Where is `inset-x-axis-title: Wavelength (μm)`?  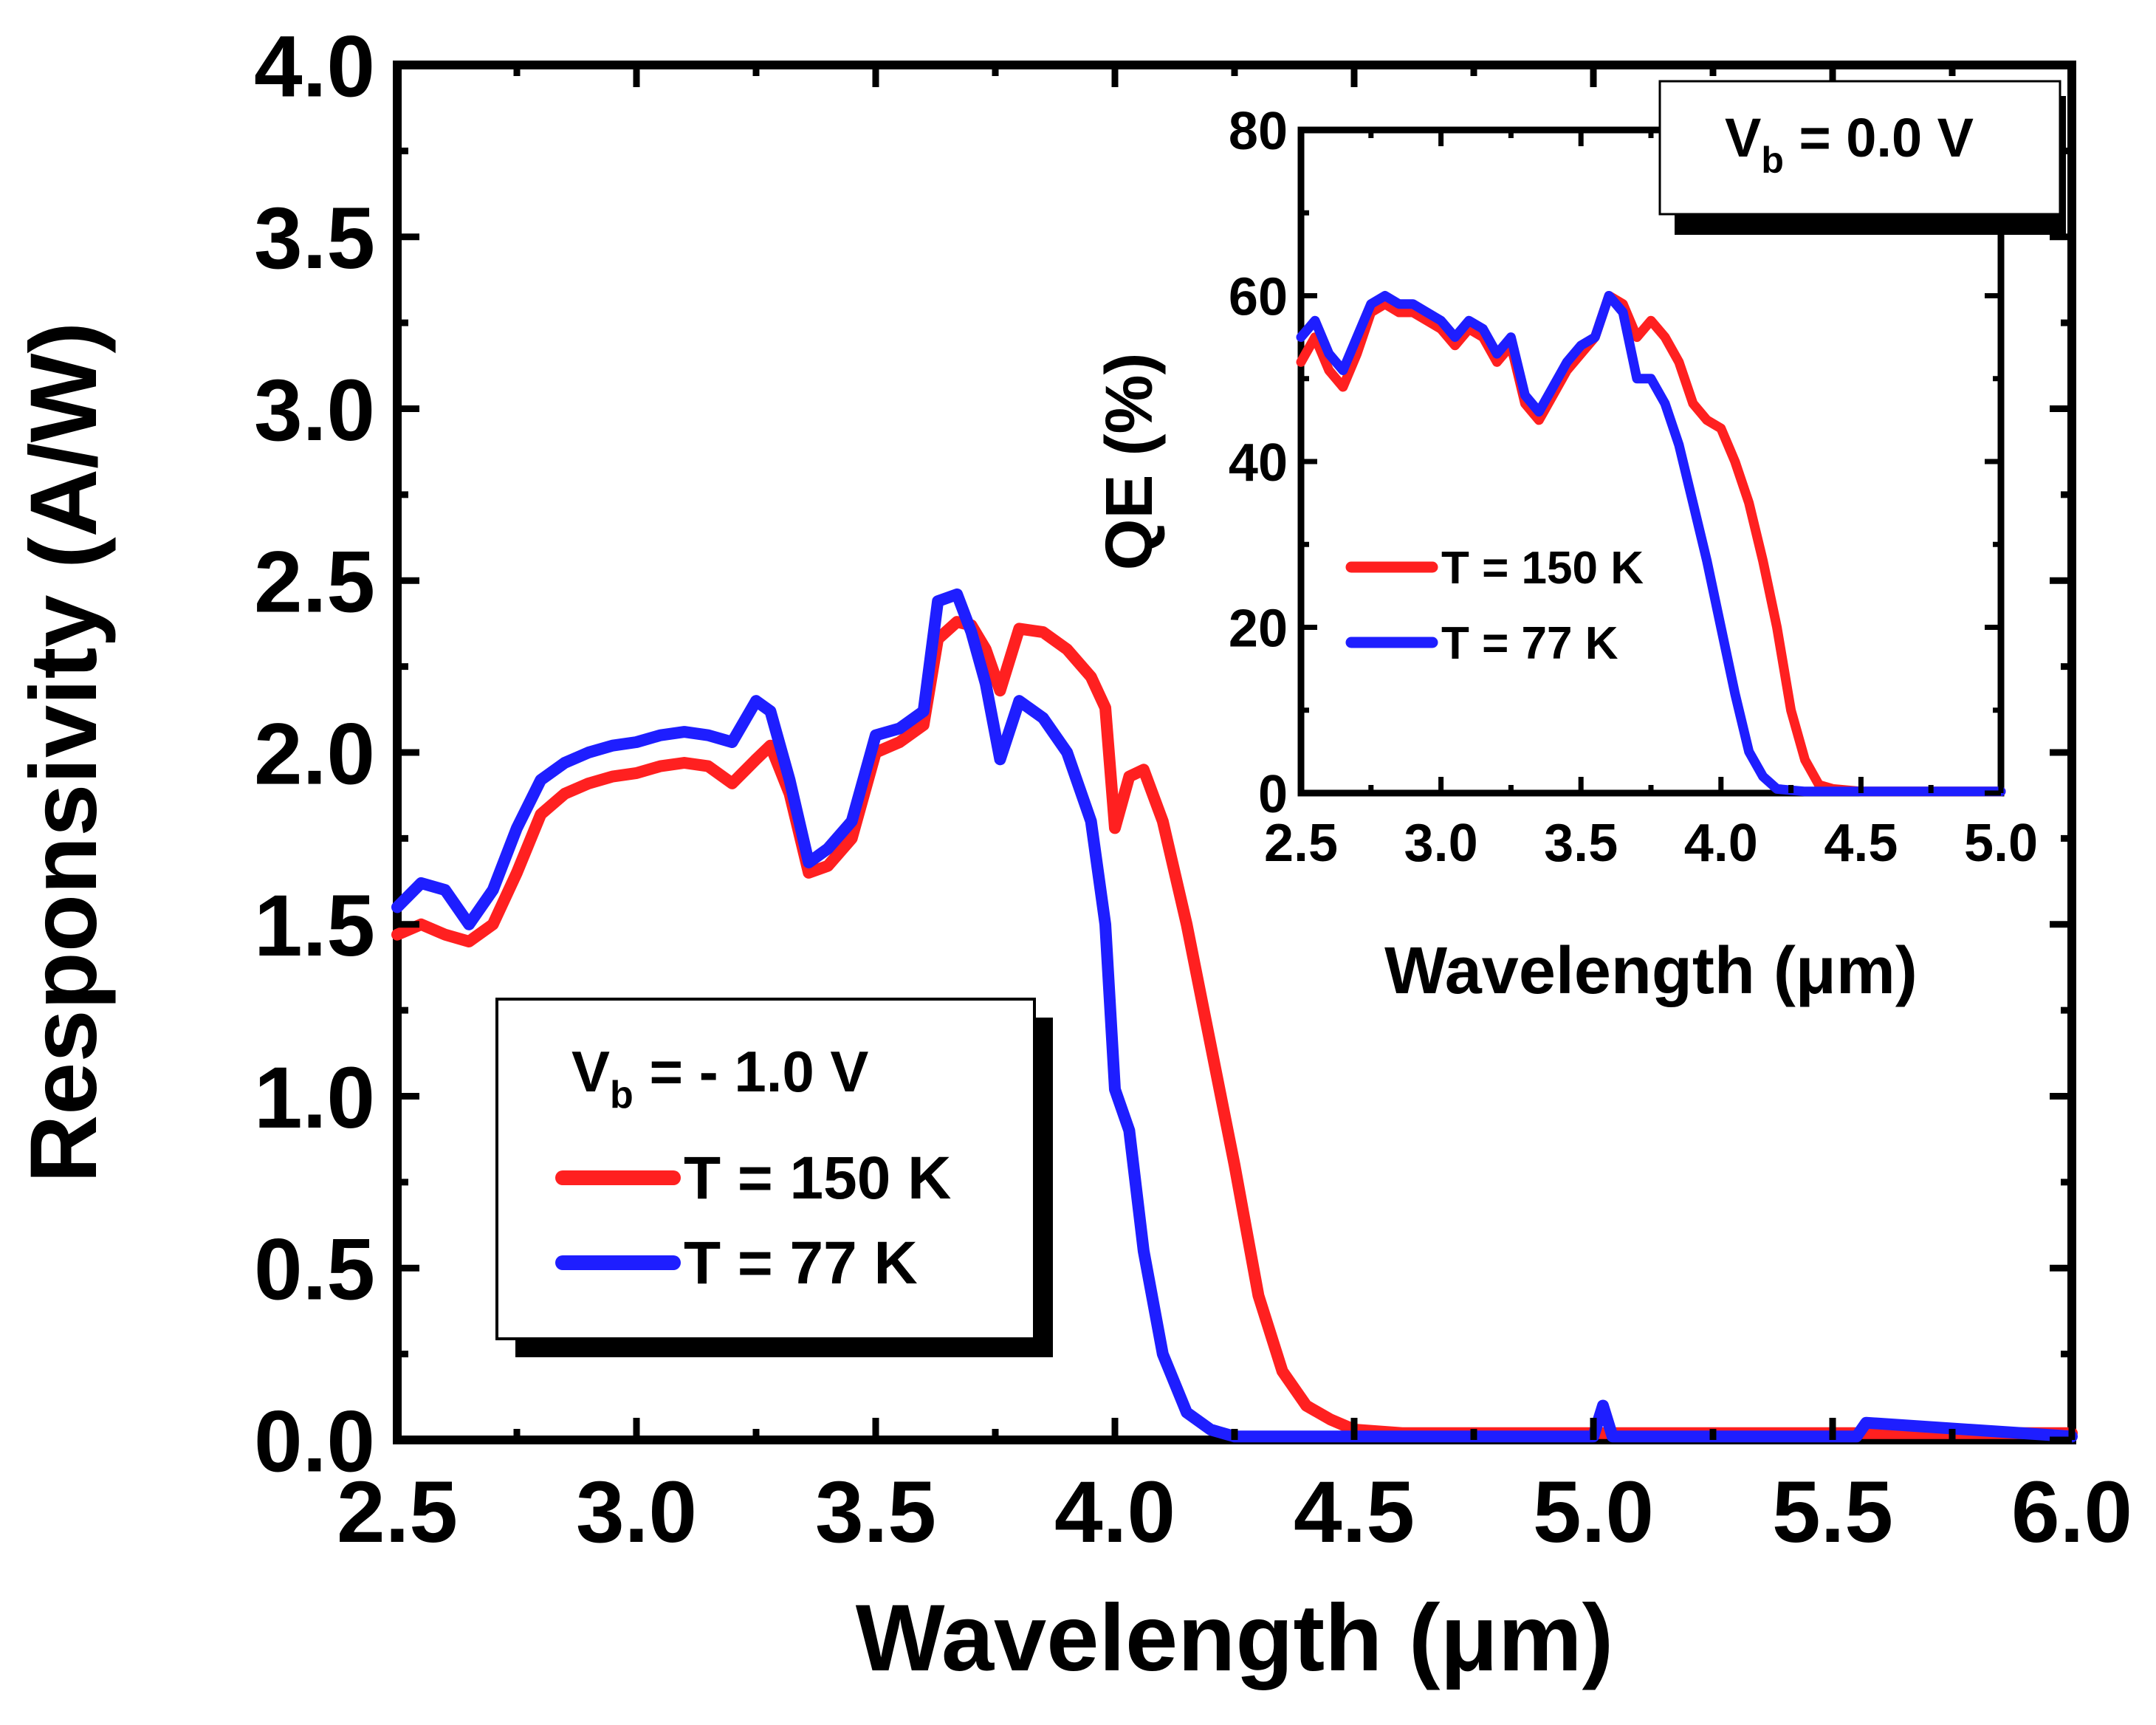 inset-x-axis-title: Wavelength (μm) is located at coordinates (1651, 971).